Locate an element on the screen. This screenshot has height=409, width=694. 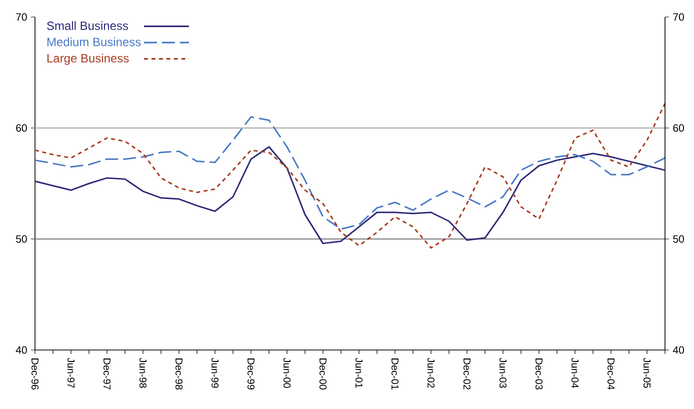
y2-tick-label: 40 is located at coordinates (678, 350).